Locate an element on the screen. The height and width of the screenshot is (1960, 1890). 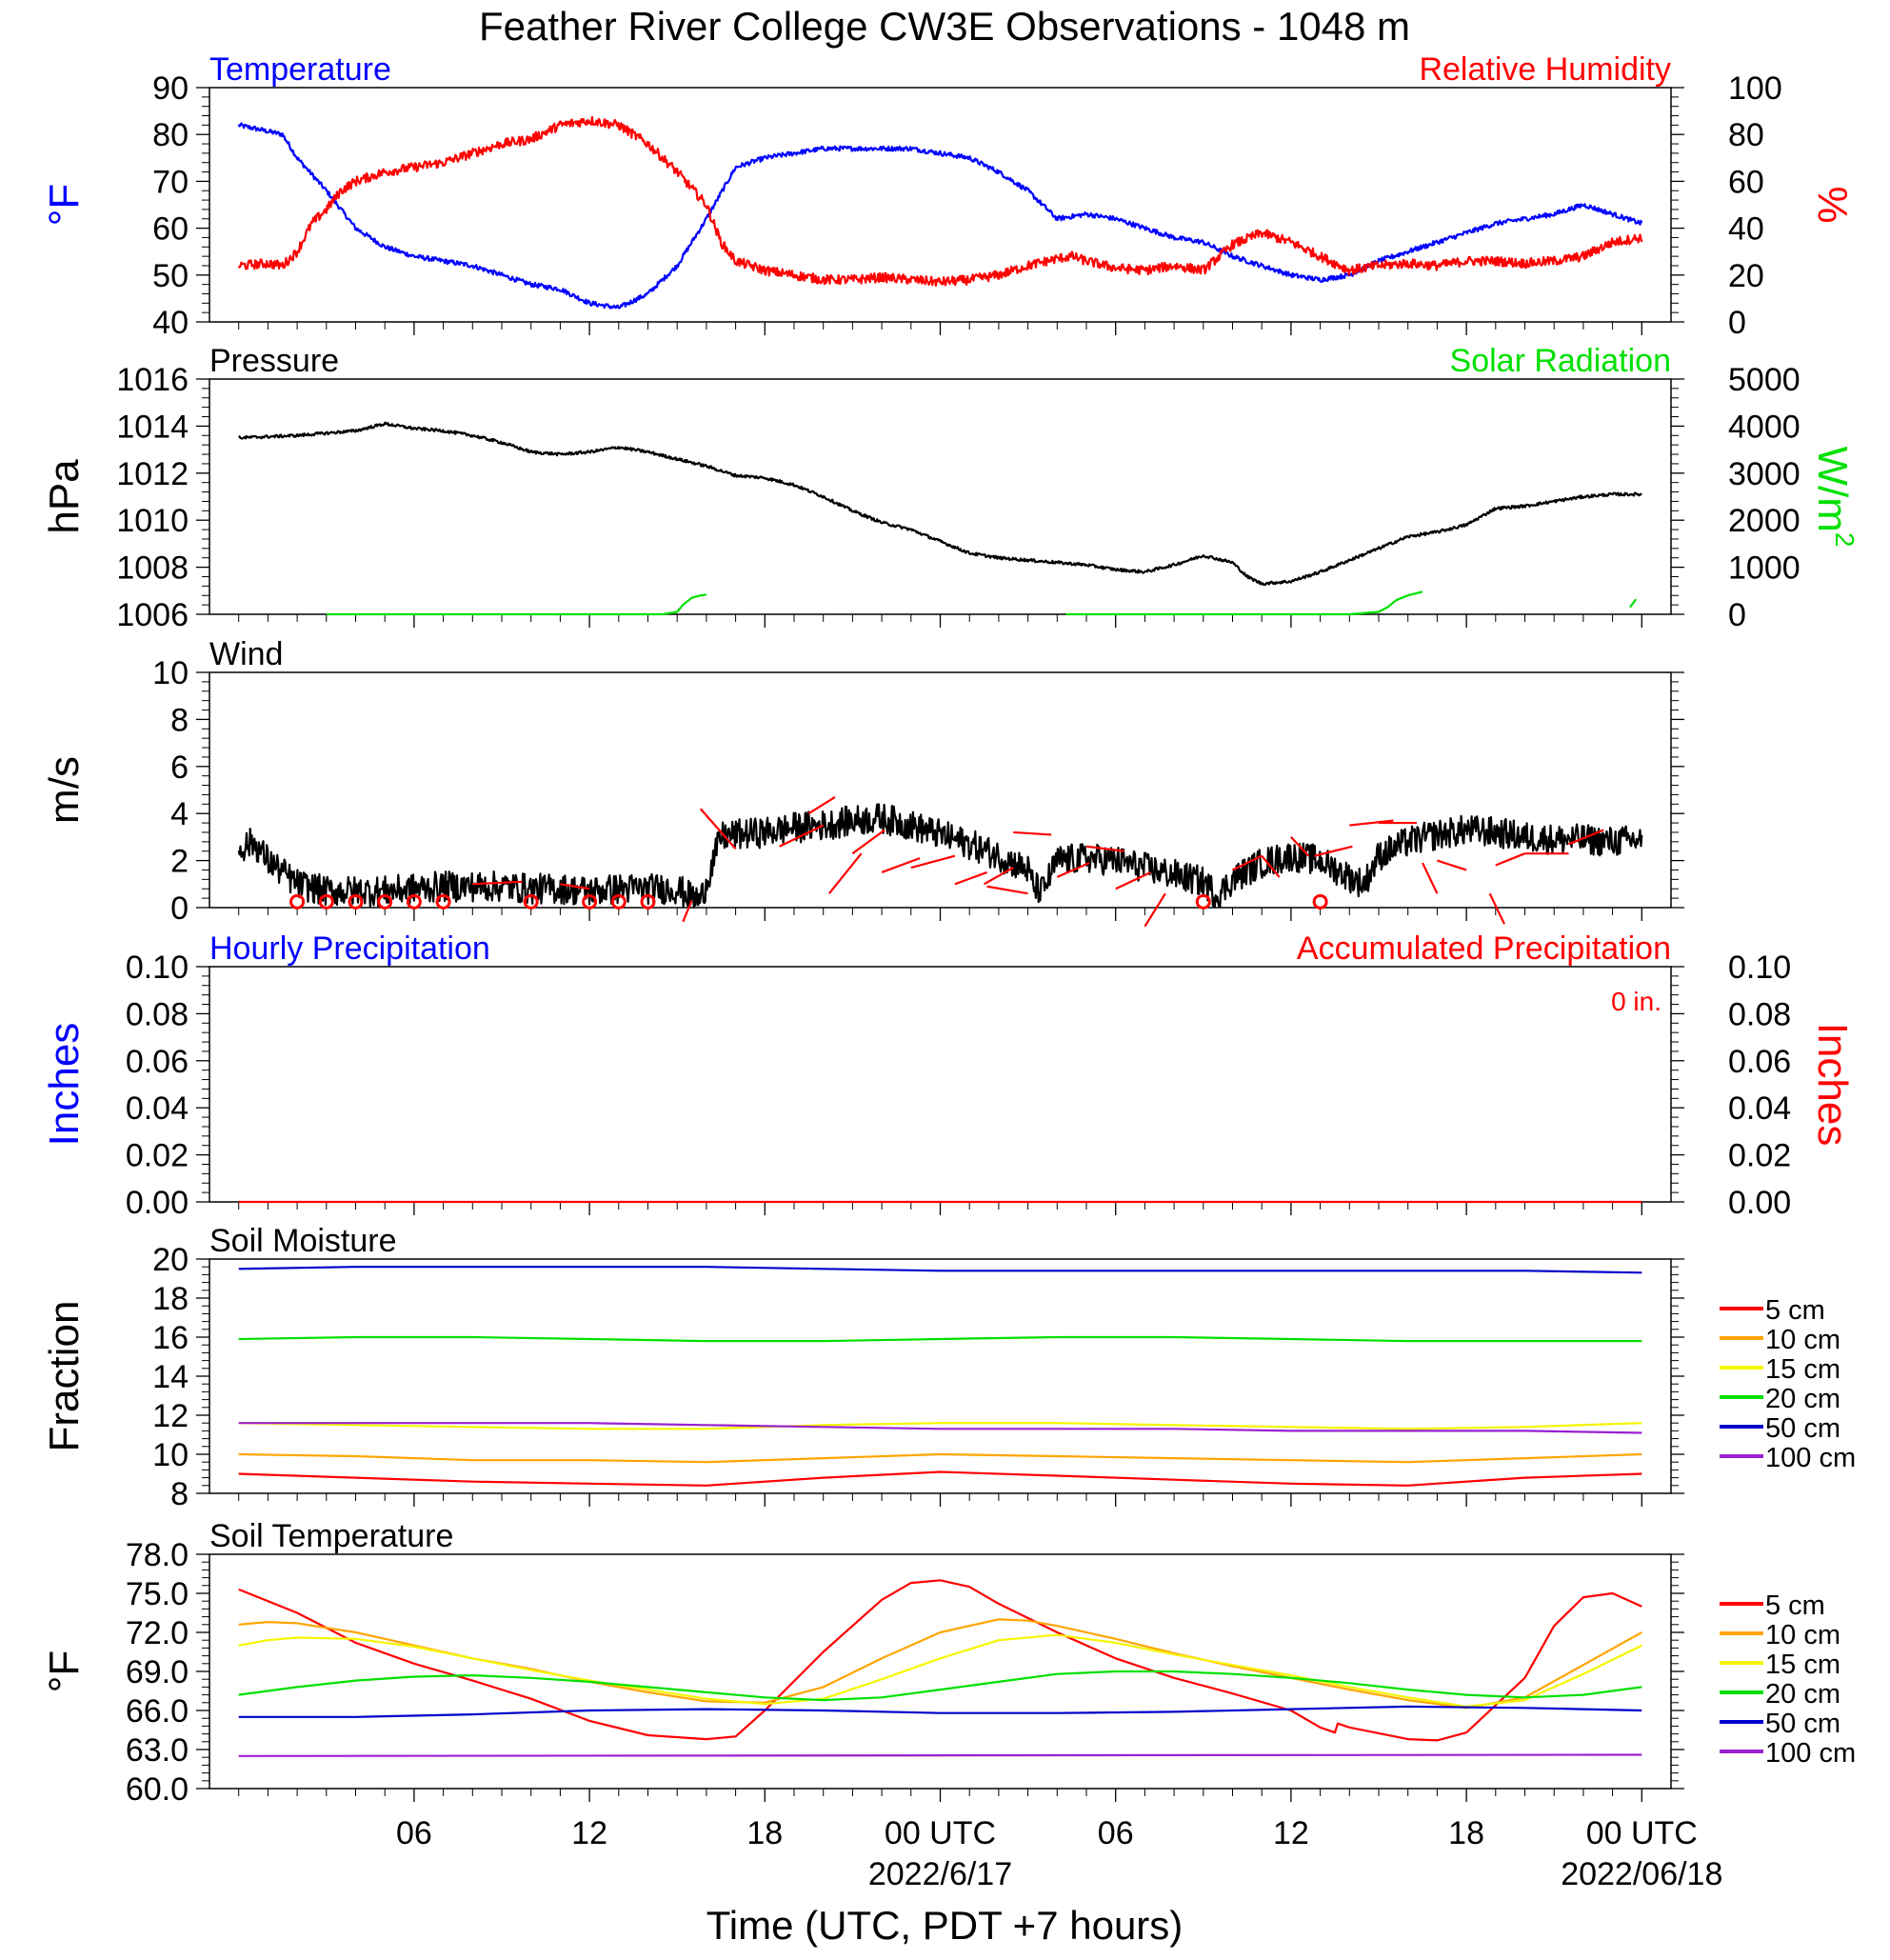
x-axis-label: Time (UTC, PDT +7 hours) is located at coordinates (945, 1925).